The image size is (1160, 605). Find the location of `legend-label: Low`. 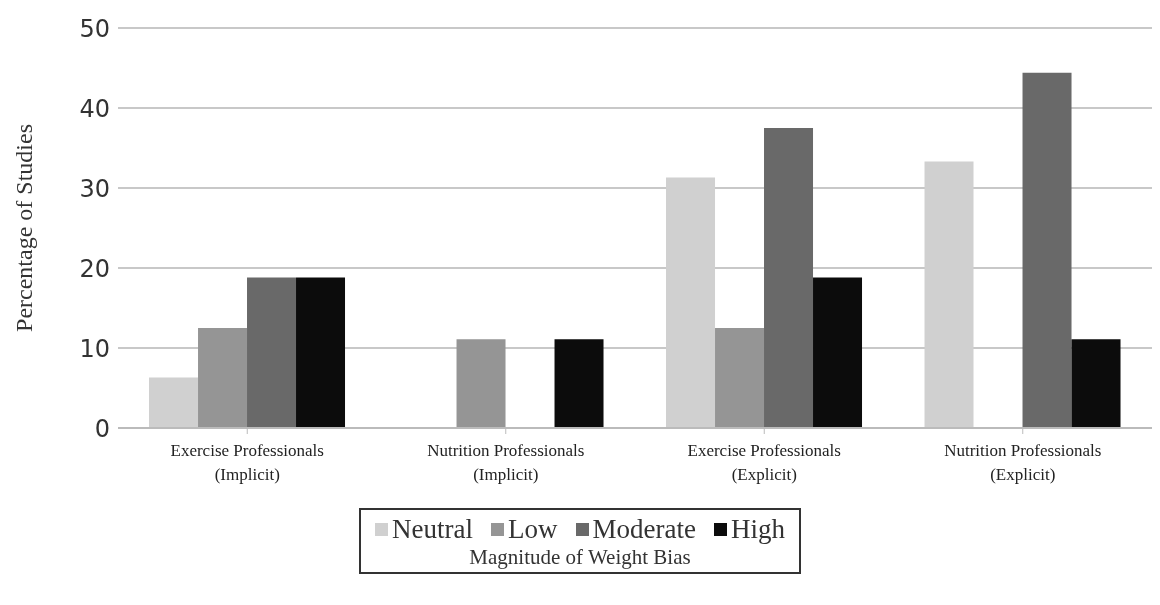

legend-label: Low is located at coordinates (532, 529).